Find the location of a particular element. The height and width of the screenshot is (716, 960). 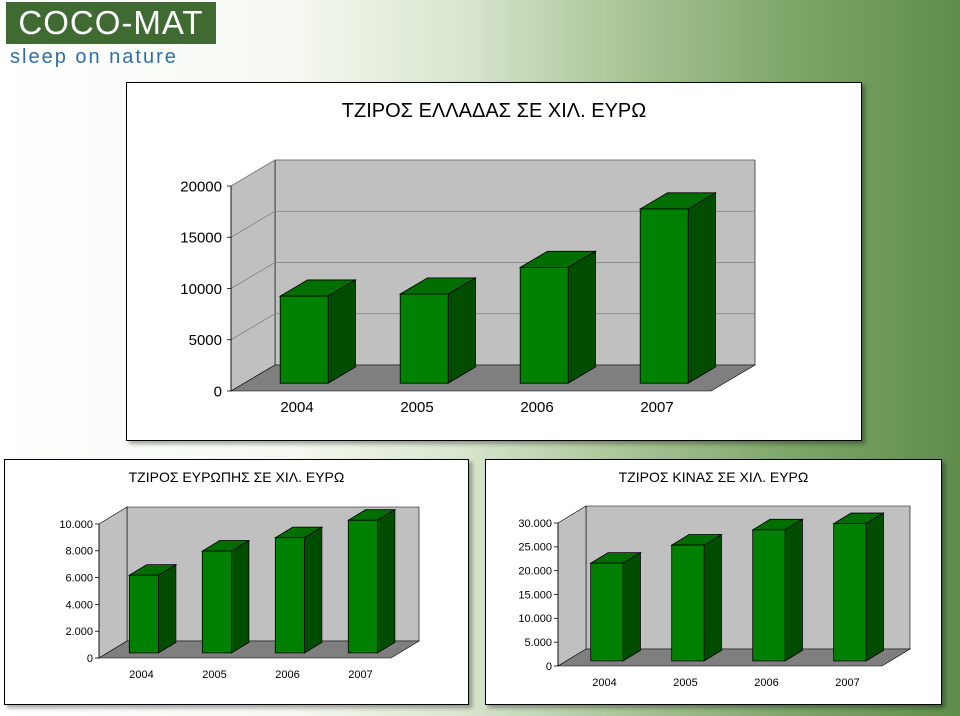

y-tick-label: 25.000 is located at coordinates (535, 548).